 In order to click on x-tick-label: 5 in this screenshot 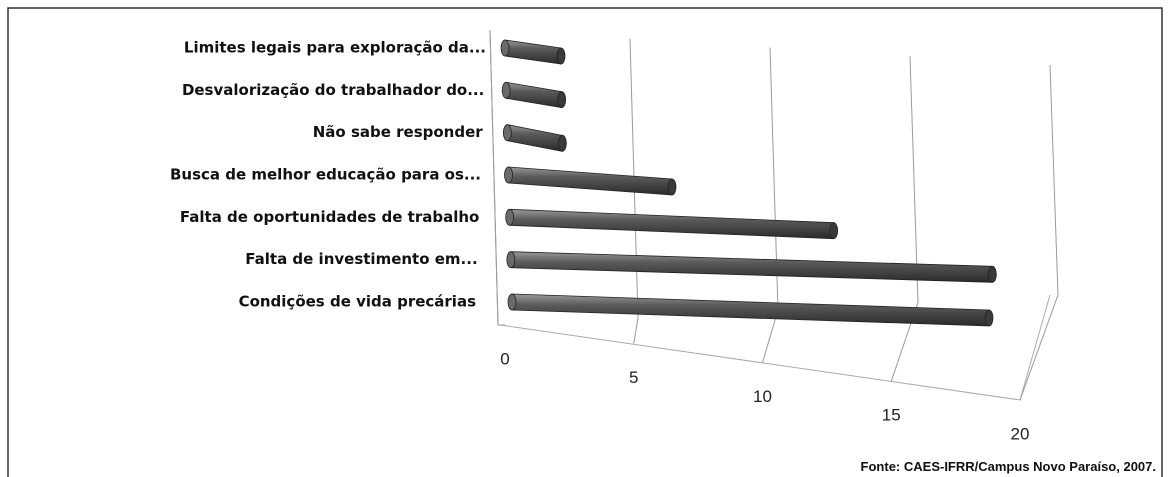, I will do `click(633, 377)`.